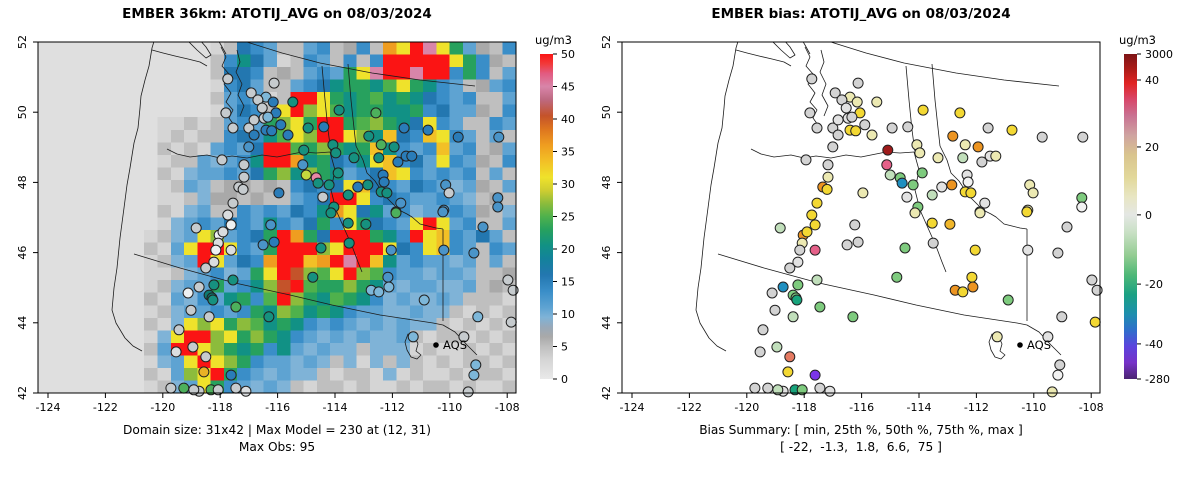 Image resolution: width=1200 pixels, height=479 pixels. I want to click on colorbar-tick-label: 40, so click(1152, 80).